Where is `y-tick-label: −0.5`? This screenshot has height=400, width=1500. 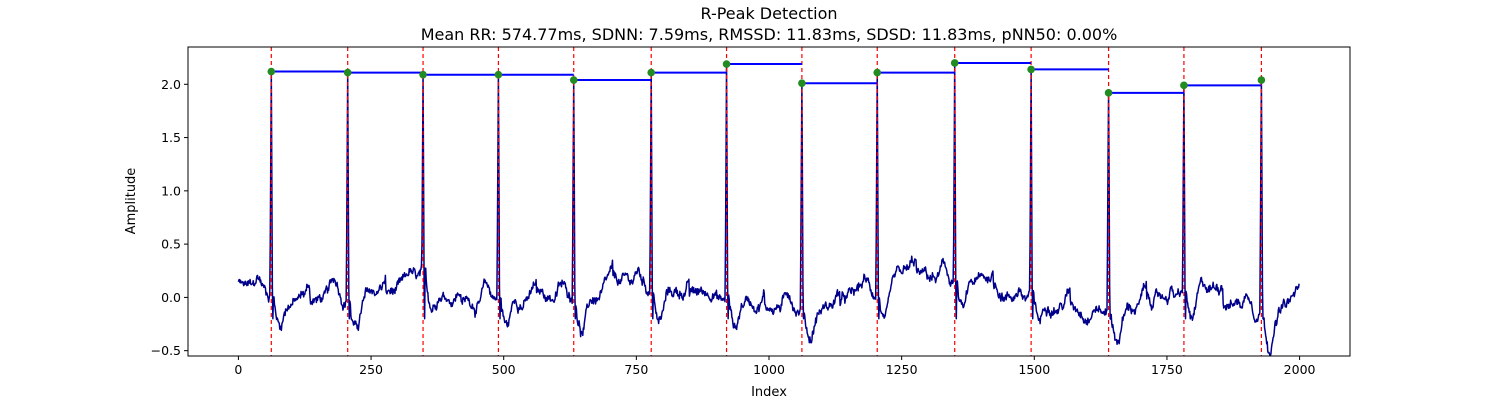
y-tick-label: −0.5 is located at coordinates (166, 350).